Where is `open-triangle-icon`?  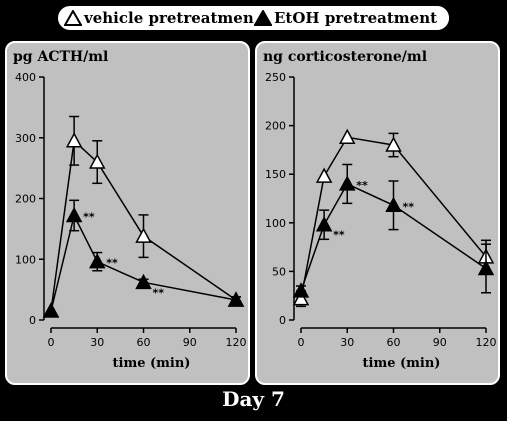 open-triangle-icon is located at coordinates (73, 18).